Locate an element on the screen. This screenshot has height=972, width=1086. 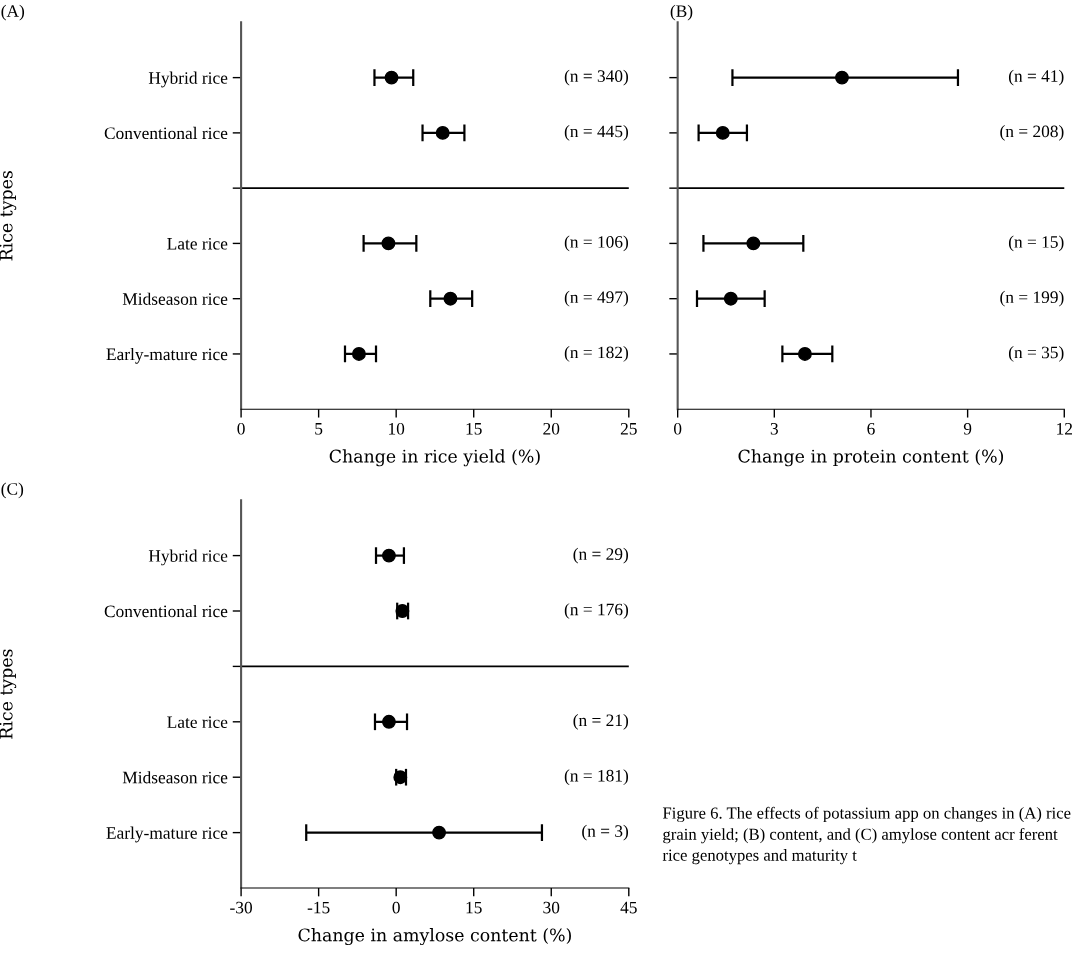
text: (A) is located at coordinates (13, 12).